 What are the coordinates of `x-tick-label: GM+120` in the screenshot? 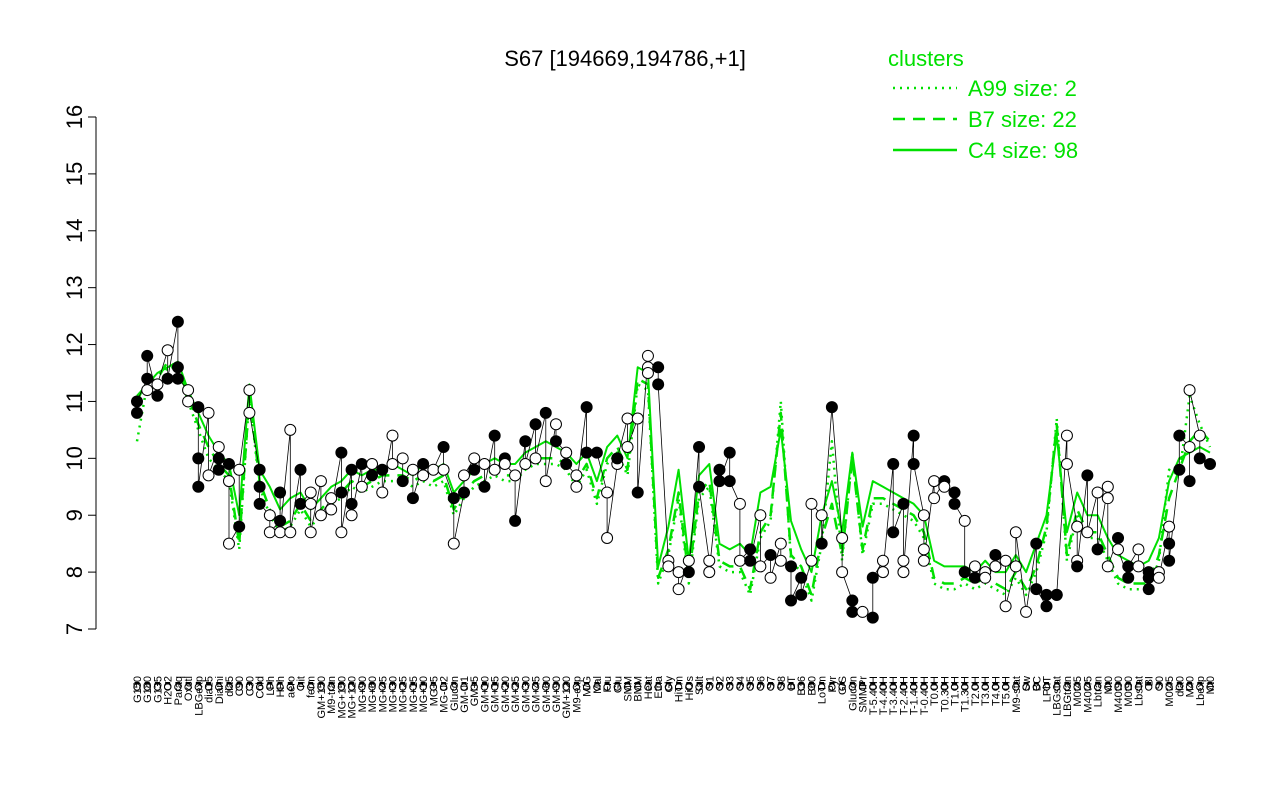 It's located at (567, 697).